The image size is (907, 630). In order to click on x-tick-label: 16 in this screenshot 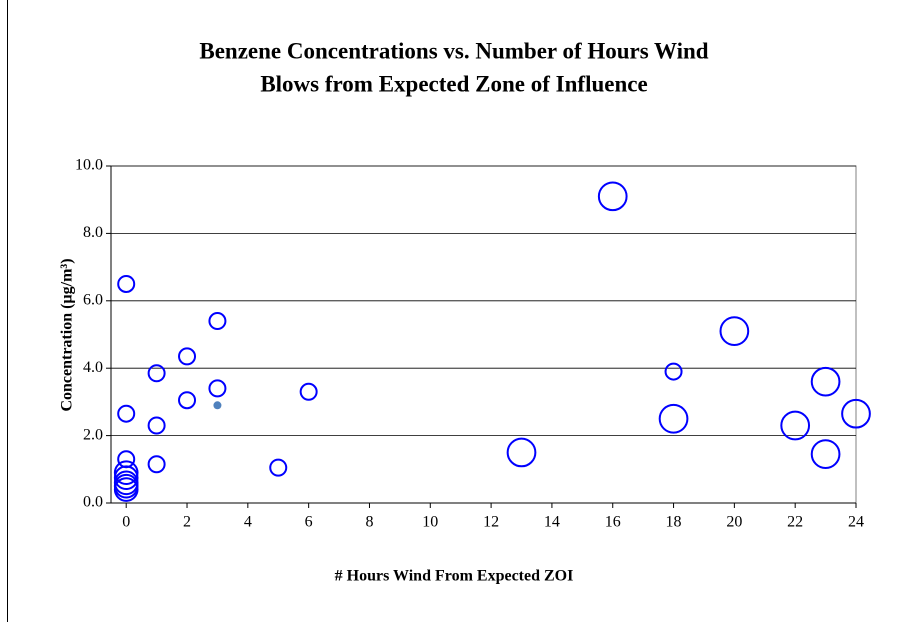, I will do `click(613, 522)`.